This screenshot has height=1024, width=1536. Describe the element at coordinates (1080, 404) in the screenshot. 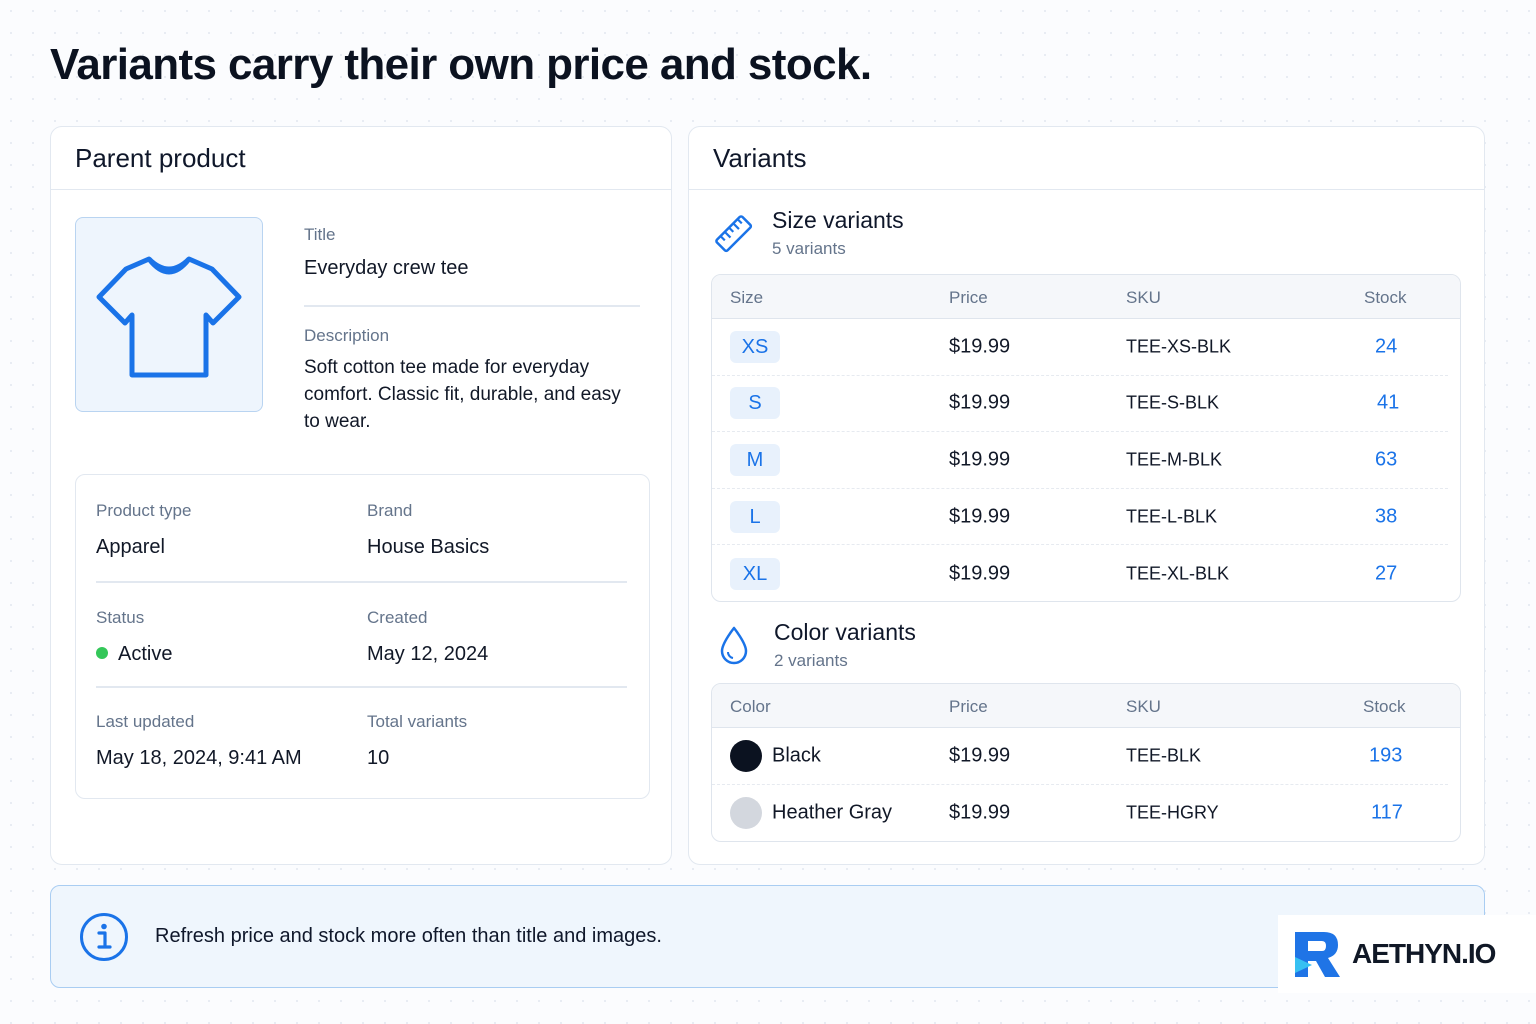

I see `table-row: S $19.99 TEE-S-BLK 41` at that location.